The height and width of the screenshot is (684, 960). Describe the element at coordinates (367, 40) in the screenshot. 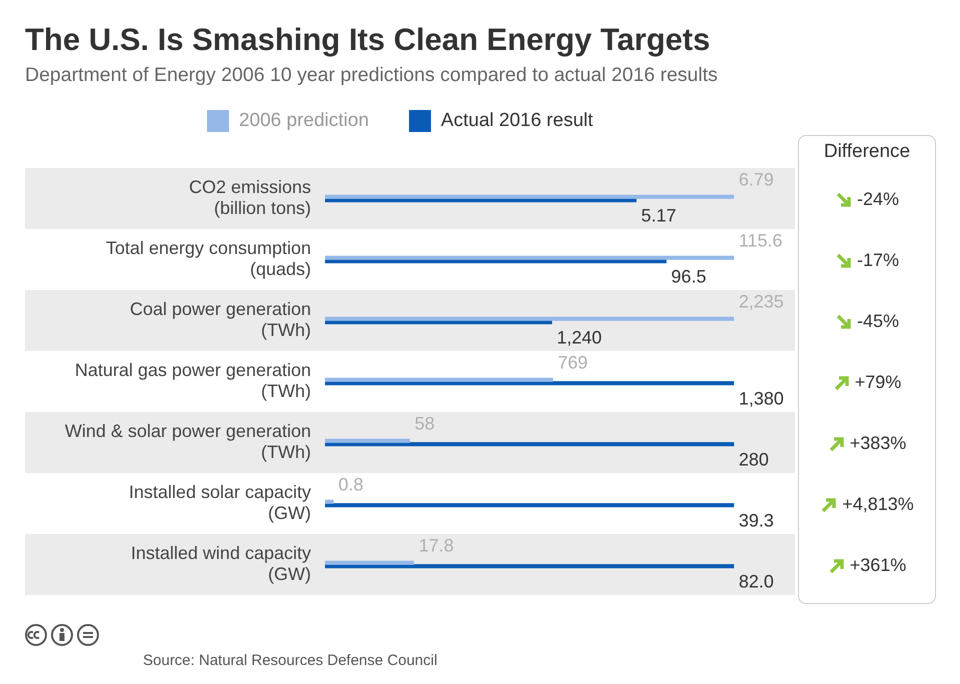

I see `chart-title: The U.S. Is Smashing Its Clean Energy Targets` at that location.